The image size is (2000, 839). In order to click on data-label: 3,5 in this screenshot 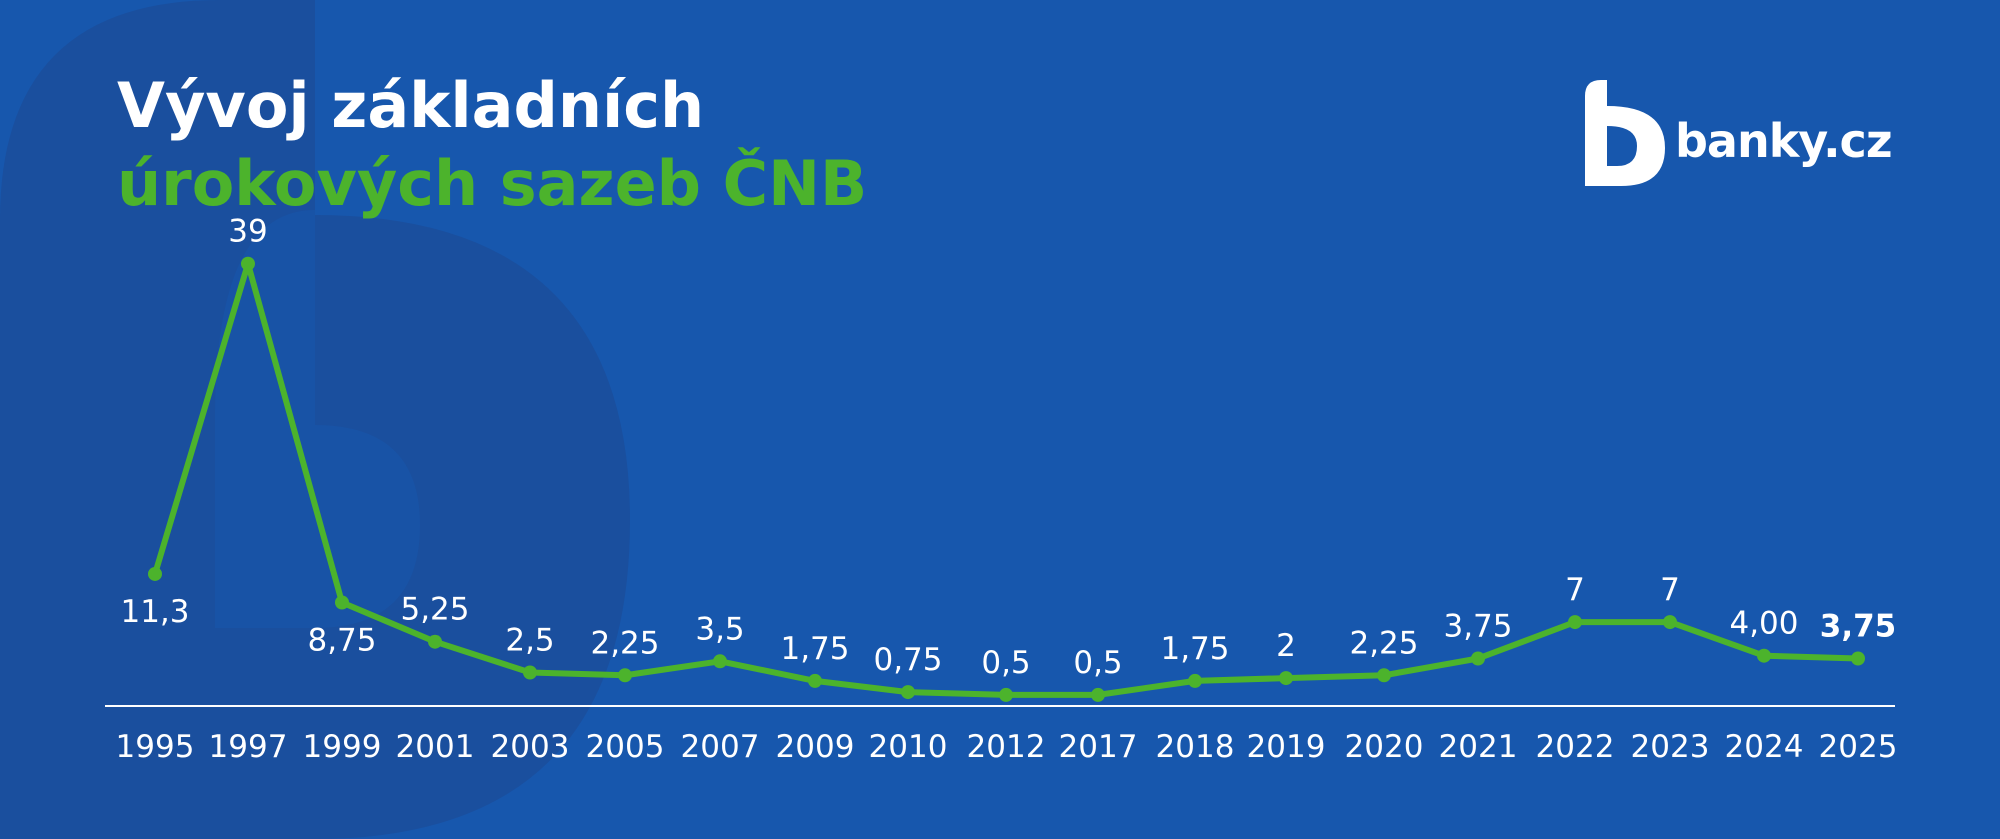, I will do `click(719, 629)`.